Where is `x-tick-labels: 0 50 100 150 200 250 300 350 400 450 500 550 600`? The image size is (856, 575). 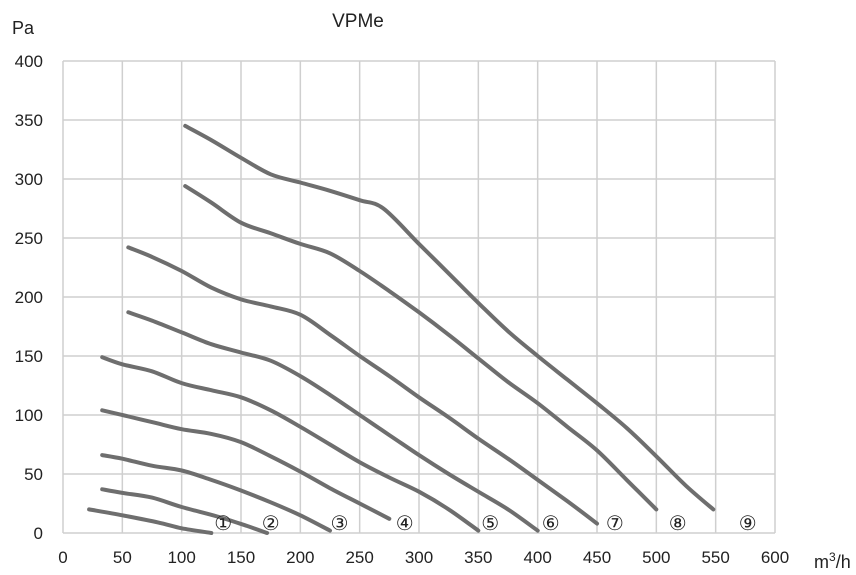
x-tick-labels: 0 50 100 150 200 250 300 350 400 450 500 550 600 is located at coordinates (423, 557).